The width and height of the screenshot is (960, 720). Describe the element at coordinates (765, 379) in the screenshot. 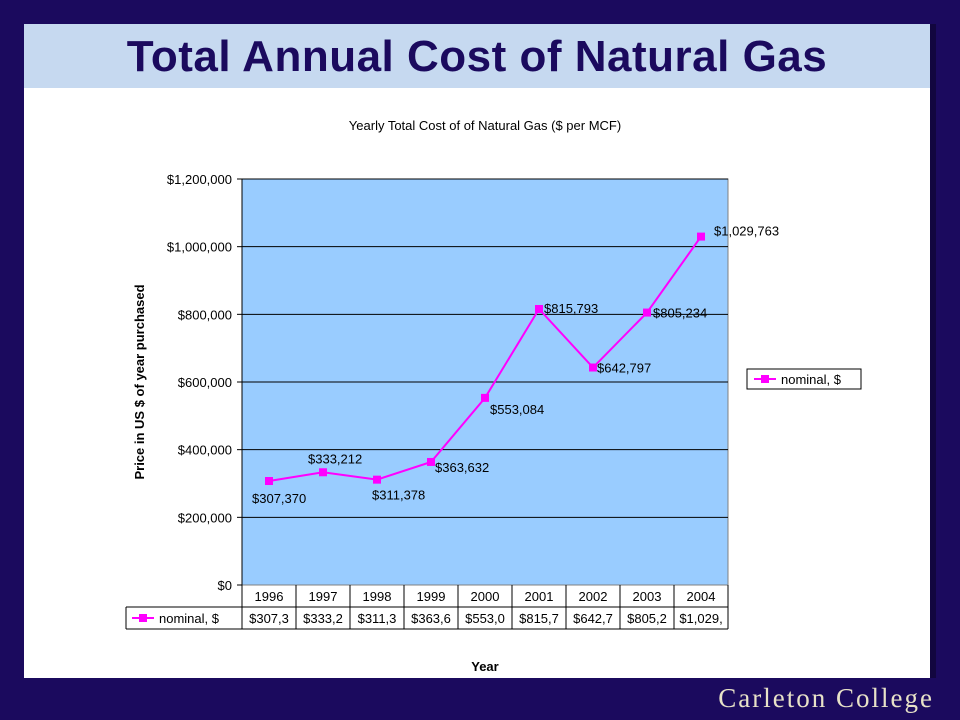

I see `legend-marker` at that location.